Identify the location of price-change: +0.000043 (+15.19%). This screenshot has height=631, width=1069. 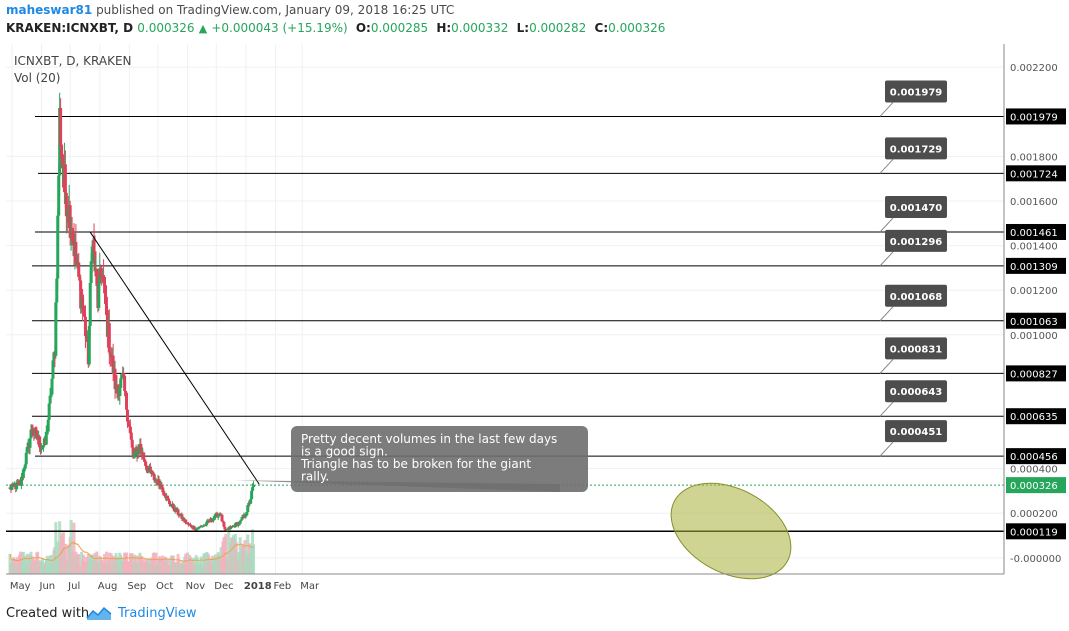
(279, 28).